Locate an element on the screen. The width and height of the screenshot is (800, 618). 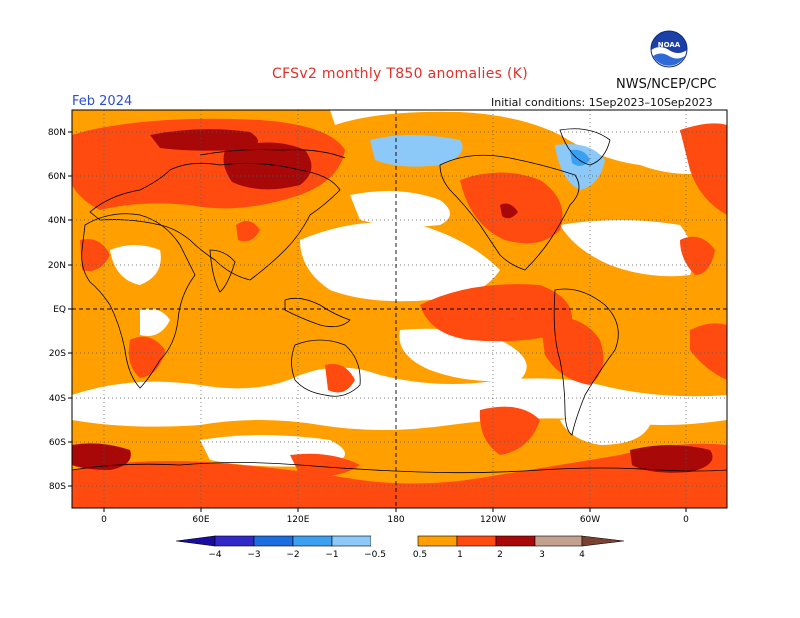
latitude-labels: 80N 60N 40N 20N EQ 20S 40S 60S 80S is located at coordinates (57, 310).